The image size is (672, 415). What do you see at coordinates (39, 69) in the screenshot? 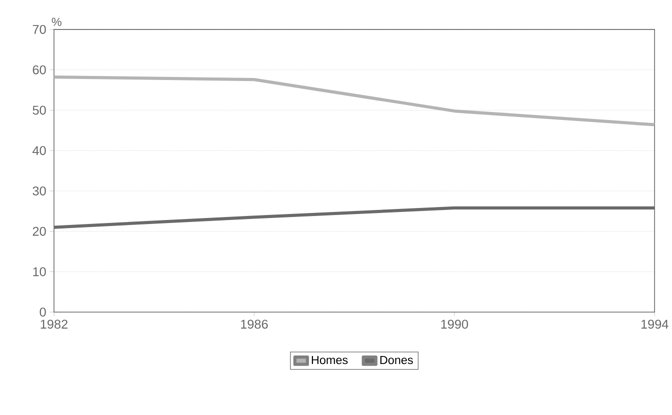
I see `y-tick-label: 60` at bounding box center [39, 69].